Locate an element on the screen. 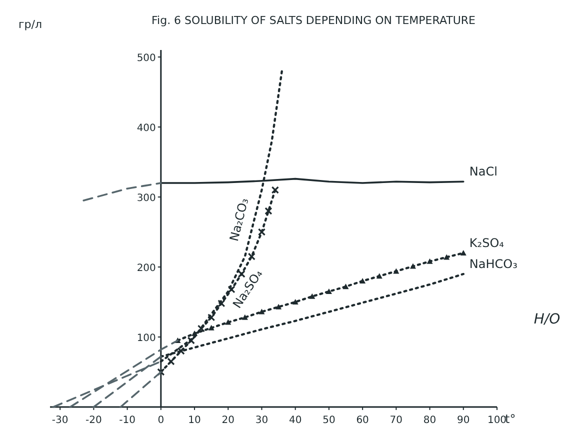 The width and height of the screenshot is (587, 447). x-tick-label: 30 is located at coordinates (261, 420).